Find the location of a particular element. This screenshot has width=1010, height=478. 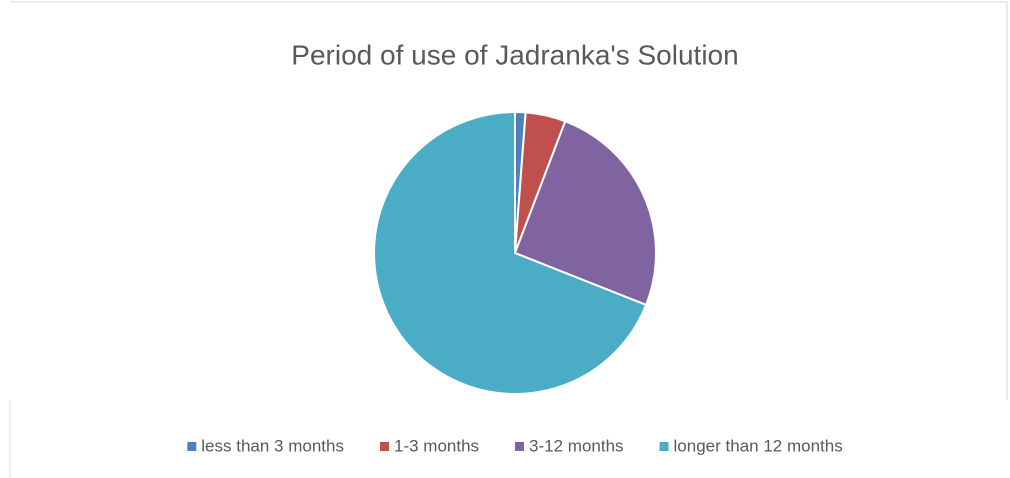

chart-title: Period of use of Jadranka's Solution is located at coordinates (514, 54).